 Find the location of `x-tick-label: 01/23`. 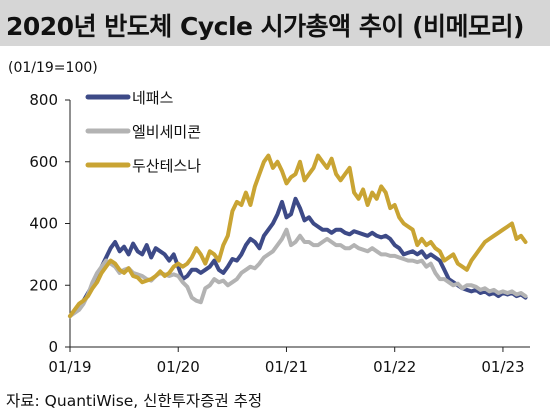

x-tick-label: 01/23 is located at coordinates (502, 367).